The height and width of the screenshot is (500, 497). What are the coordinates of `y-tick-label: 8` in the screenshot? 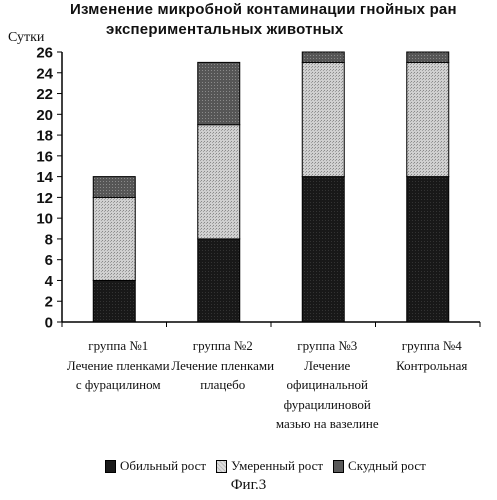 It's located at (49, 239).